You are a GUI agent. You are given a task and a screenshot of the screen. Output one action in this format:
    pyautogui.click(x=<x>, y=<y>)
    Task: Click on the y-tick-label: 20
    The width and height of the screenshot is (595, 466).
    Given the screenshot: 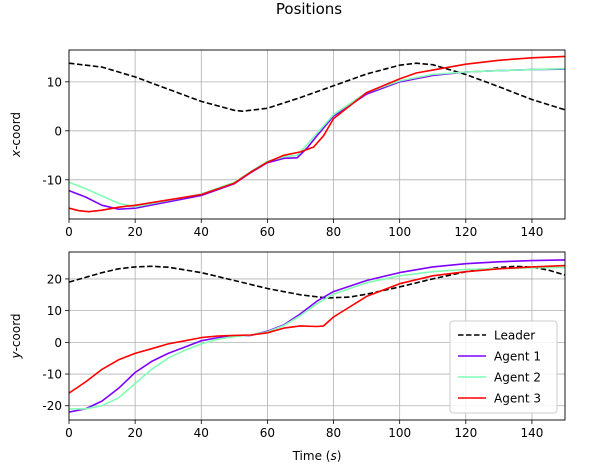 What is the action you would take?
    pyautogui.click(x=54, y=279)
    